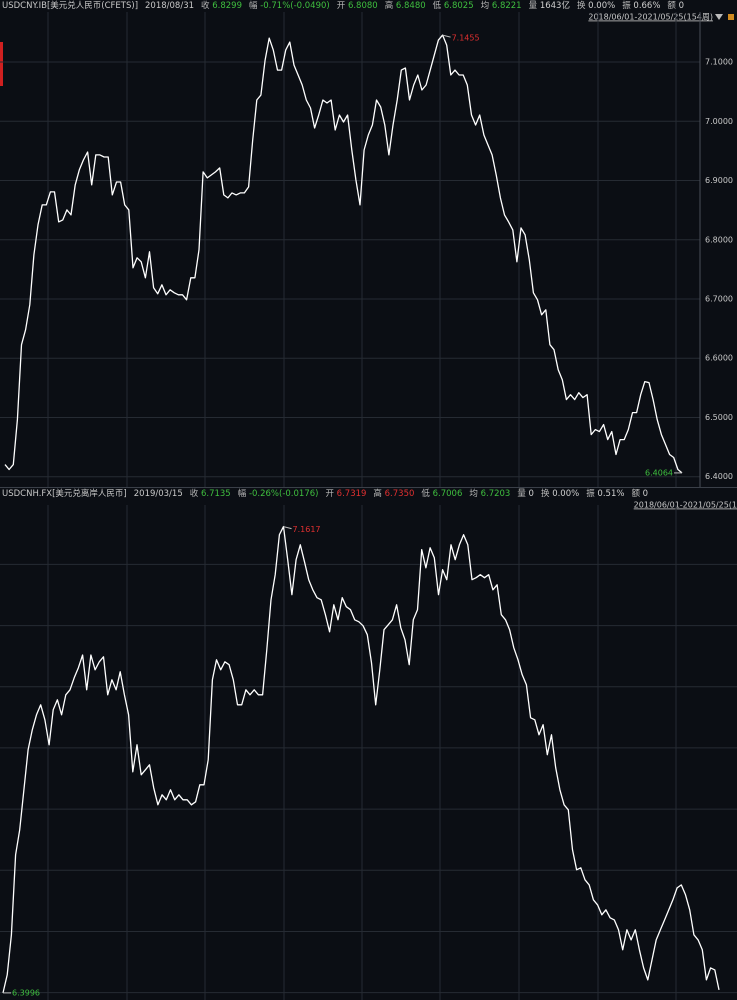 The width and height of the screenshot is (737, 1000). I want to click on y-tick-label: 6.6000, so click(719, 358).